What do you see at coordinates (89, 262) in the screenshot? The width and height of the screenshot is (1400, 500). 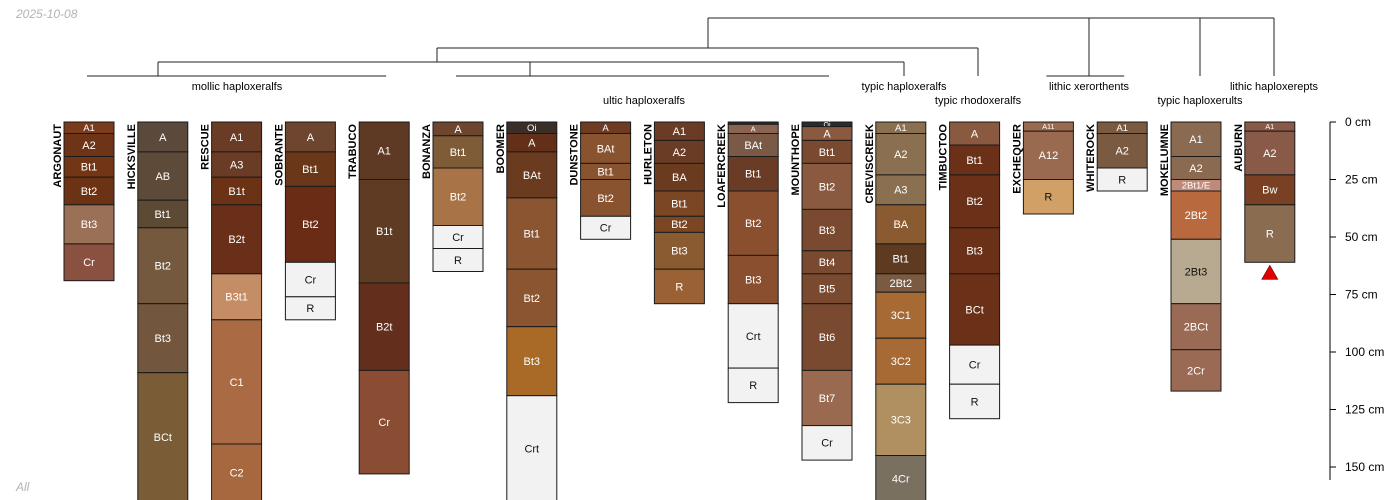 I see `horizon-argonaut-cr` at bounding box center [89, 262].